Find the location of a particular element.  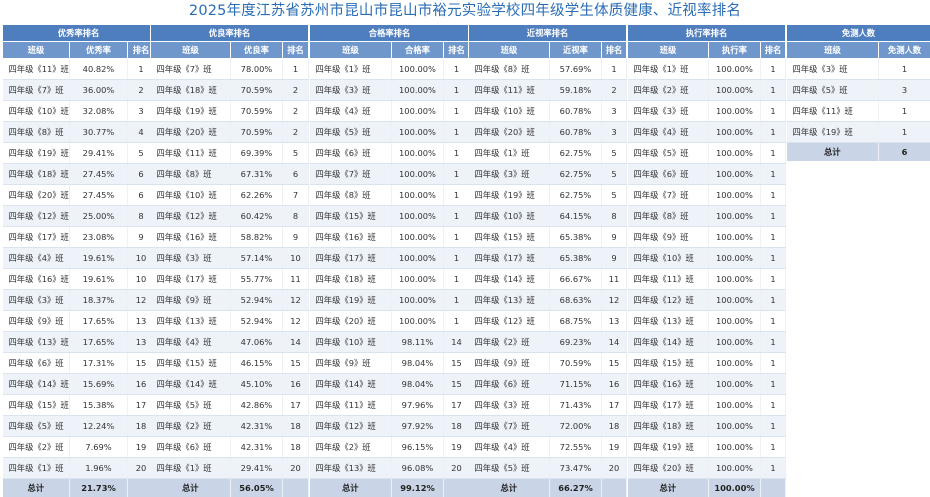

value-cell: 19.61% is located at coordinates (99, 279).